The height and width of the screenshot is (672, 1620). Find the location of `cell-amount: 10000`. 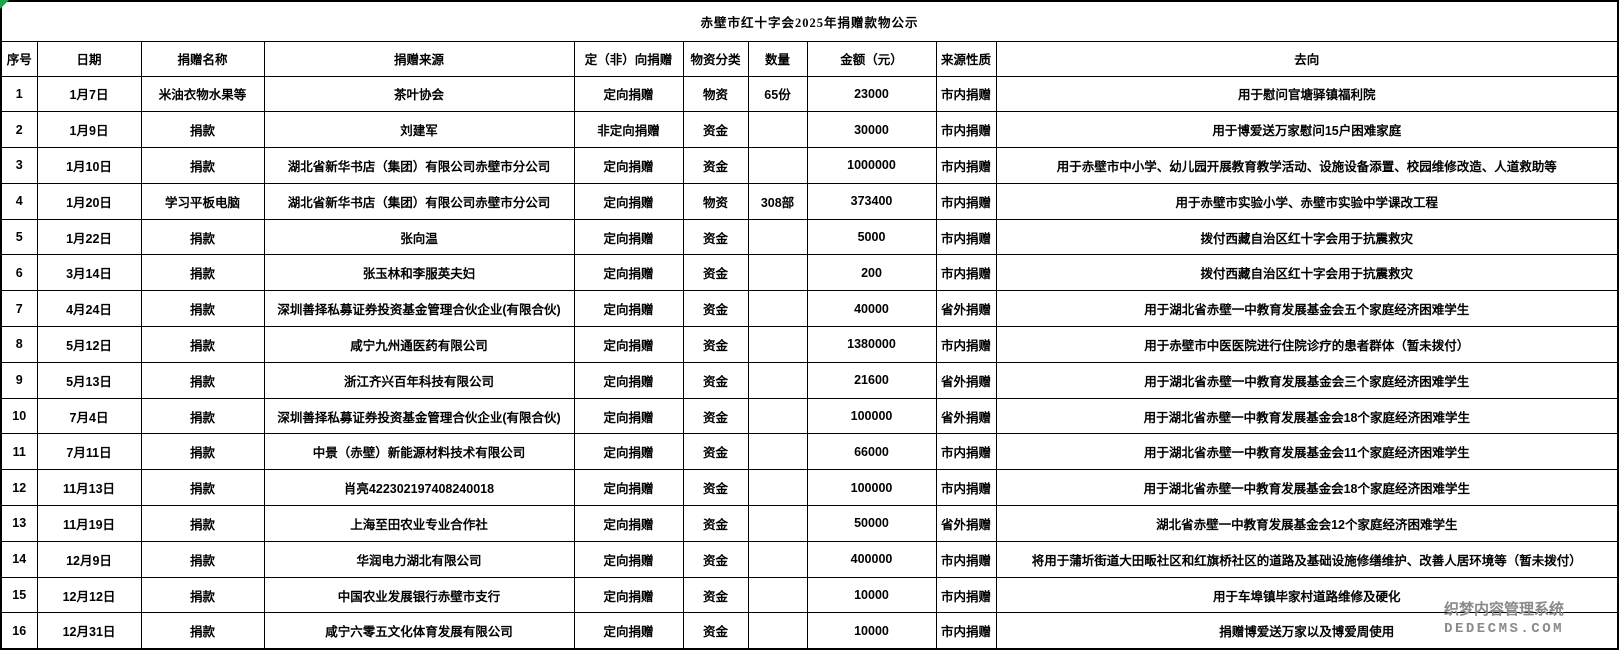

cell-amount: 10000 is located at coordinates (871, 631).